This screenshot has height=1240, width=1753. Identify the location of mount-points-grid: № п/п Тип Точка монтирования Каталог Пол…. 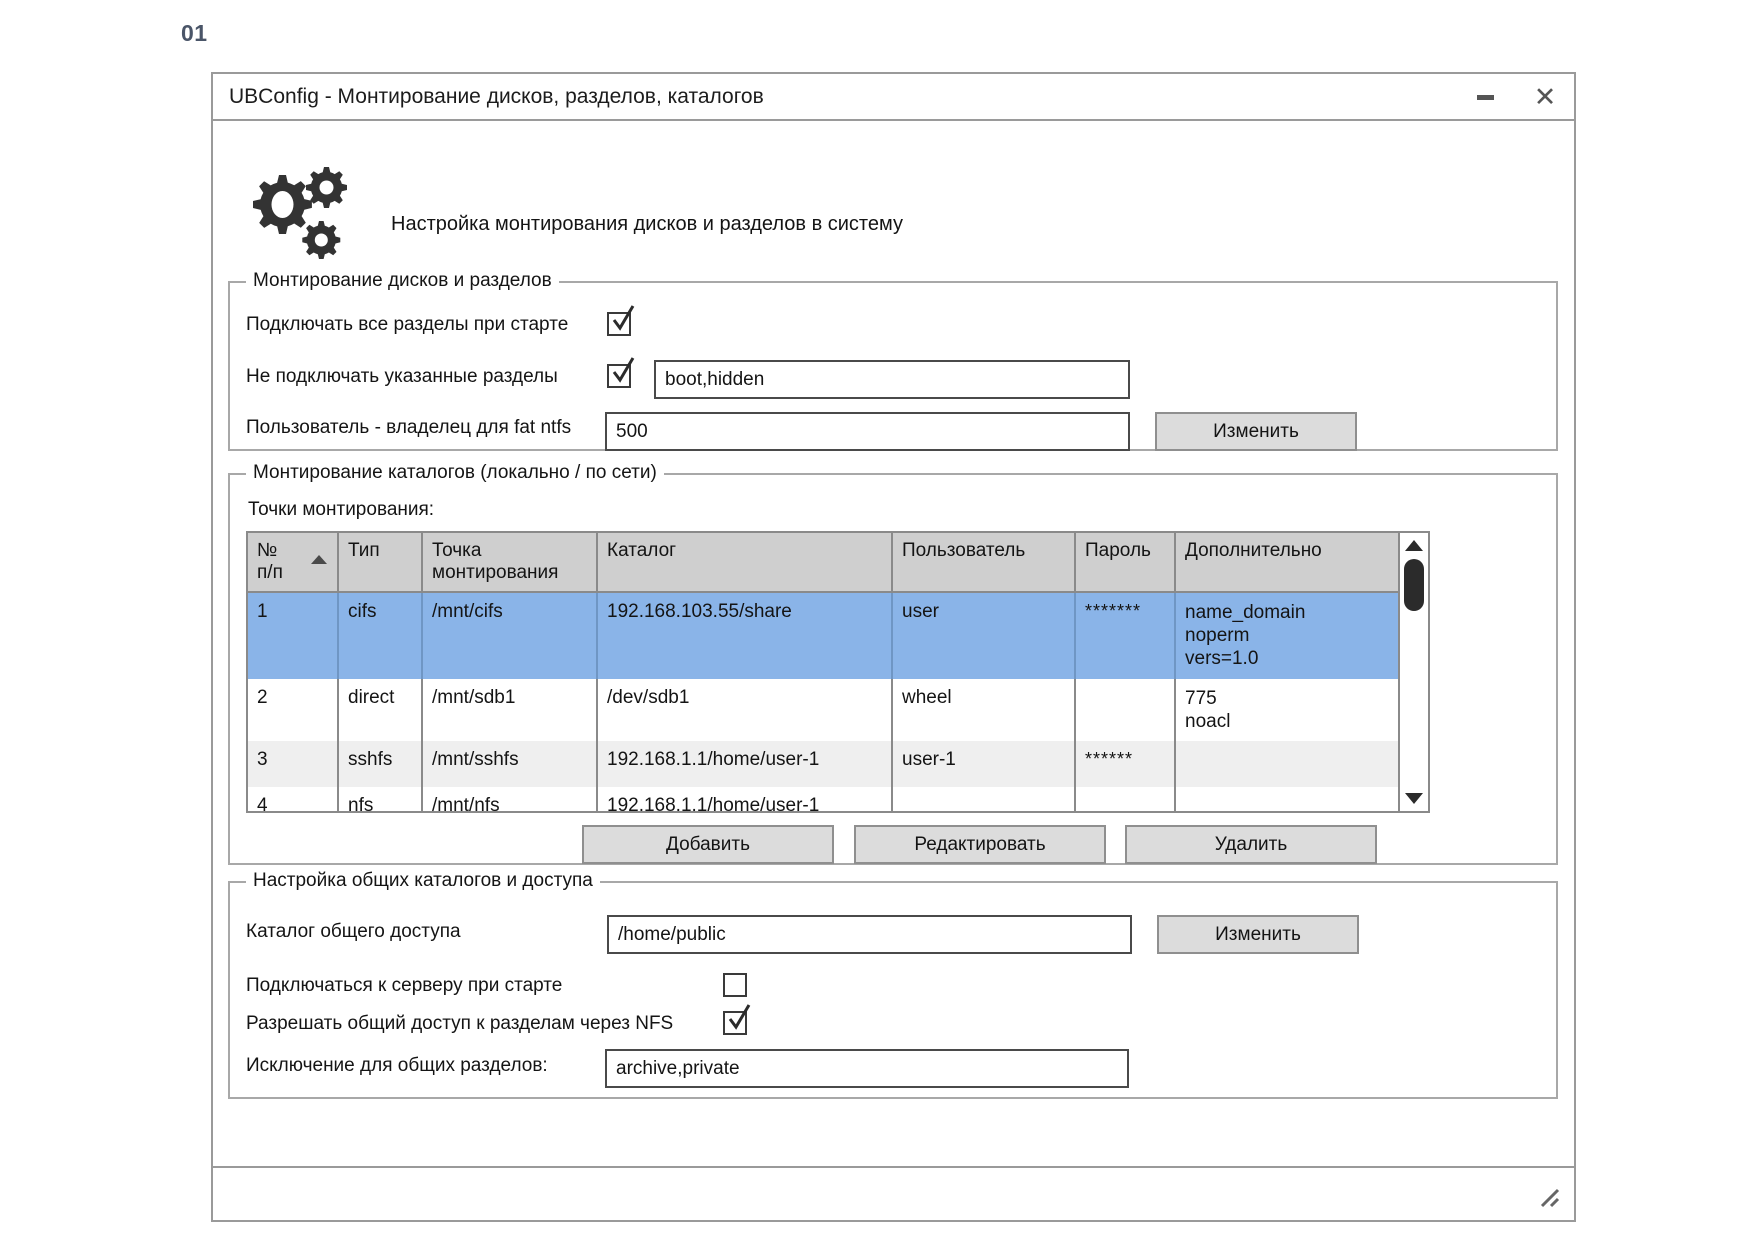
(823, 672).